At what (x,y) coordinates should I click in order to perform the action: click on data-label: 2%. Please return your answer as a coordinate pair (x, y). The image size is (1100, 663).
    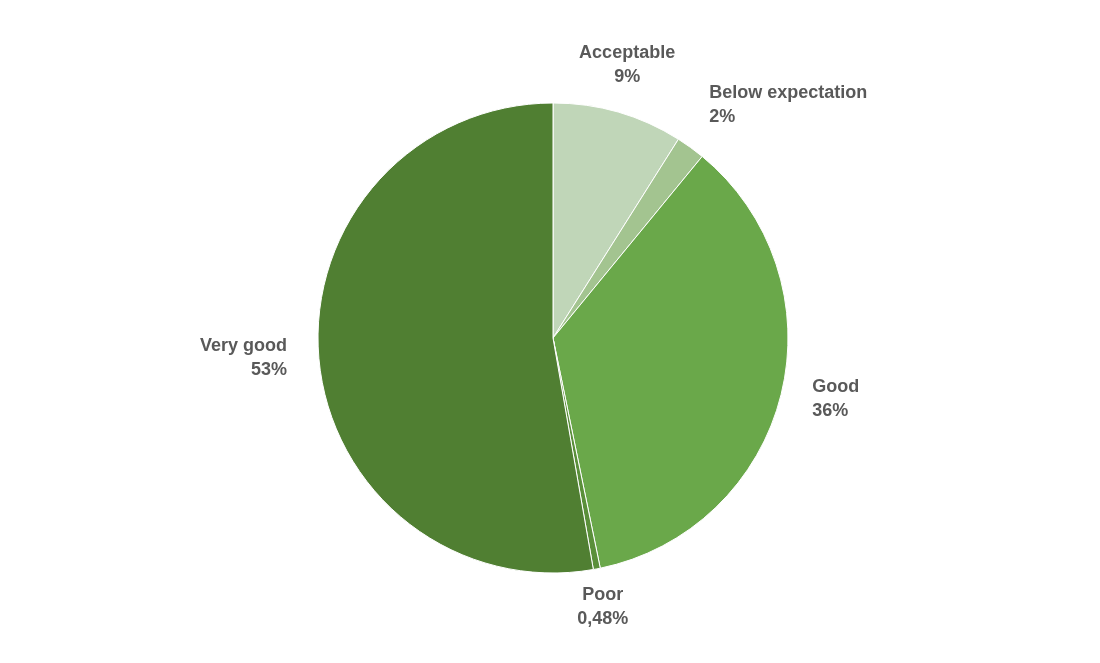
    Looking at the image, I should click on (722, 115).